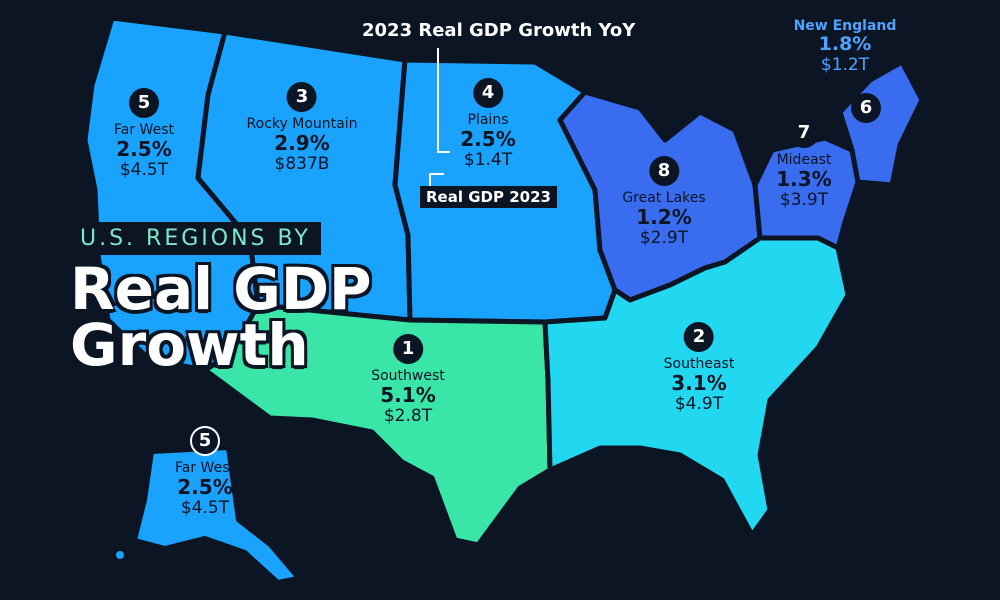  Describe the element at coordinates (221, 289) in the screenshot. I see `title-line-1: Real GDP` at that location.